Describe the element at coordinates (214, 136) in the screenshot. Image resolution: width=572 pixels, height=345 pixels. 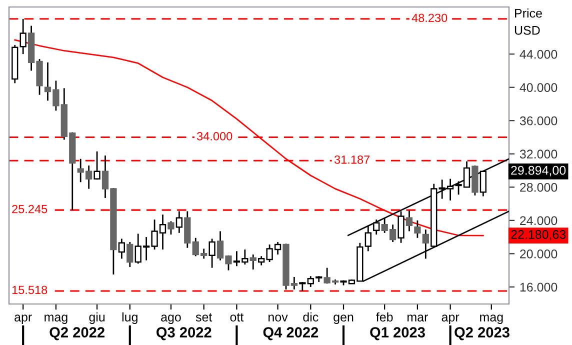
I see `ref-line-label: 34.000` at that location.